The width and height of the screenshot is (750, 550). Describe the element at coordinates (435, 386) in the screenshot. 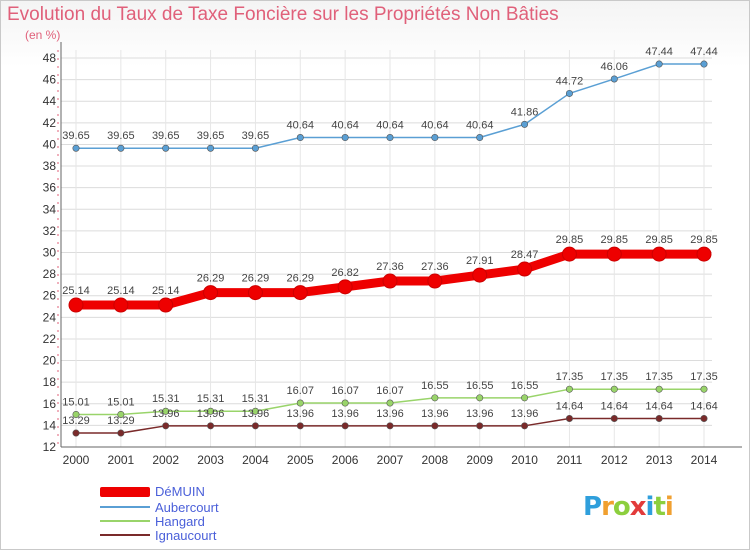

I see `data-label: 16.55` at that location.